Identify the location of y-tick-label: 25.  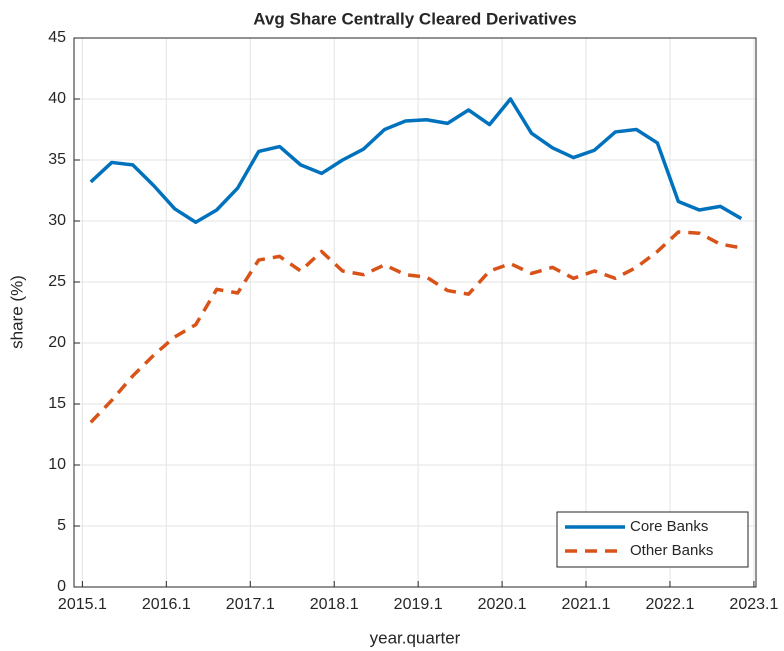
(57, 281).